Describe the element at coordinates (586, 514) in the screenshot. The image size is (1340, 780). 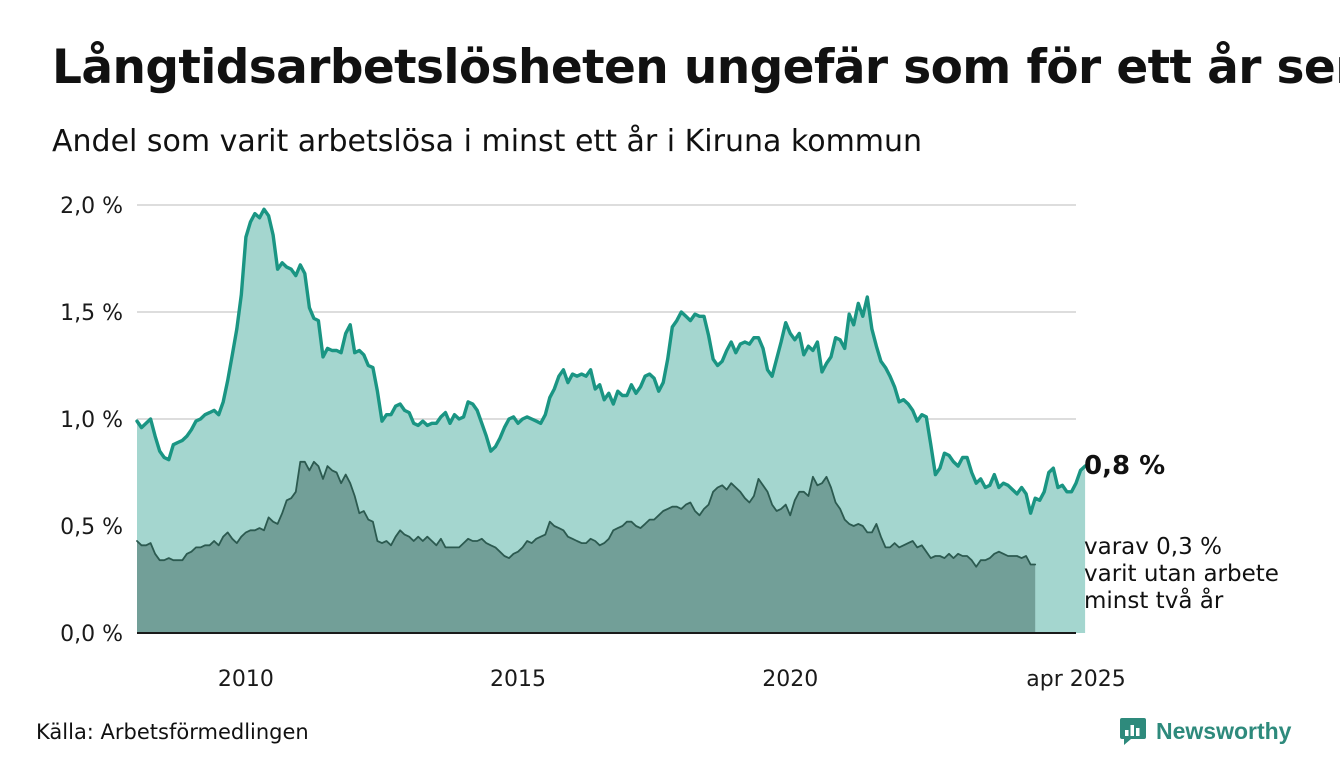
I see `line-sub` at that location.